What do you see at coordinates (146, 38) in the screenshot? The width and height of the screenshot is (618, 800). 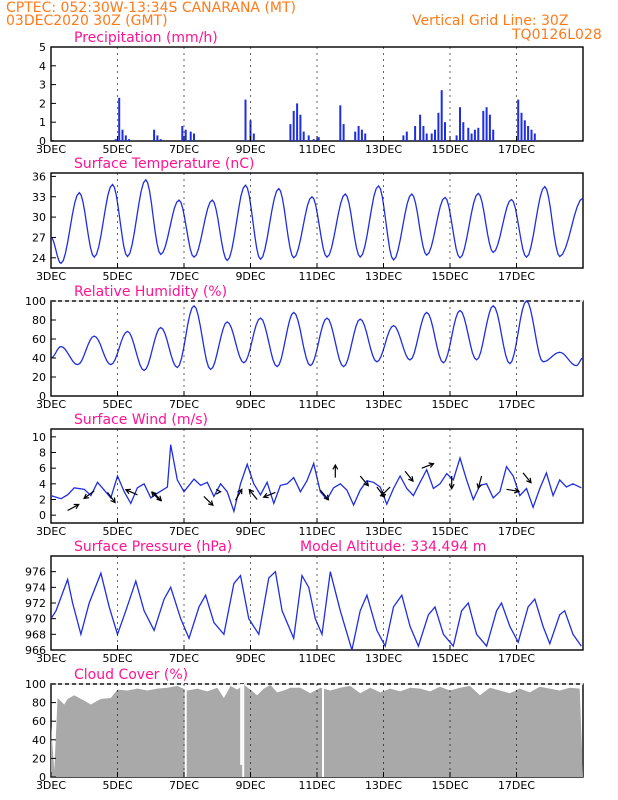 I see `panel-title: Precipitation (mm/h)` at bounding box center [146, 38].